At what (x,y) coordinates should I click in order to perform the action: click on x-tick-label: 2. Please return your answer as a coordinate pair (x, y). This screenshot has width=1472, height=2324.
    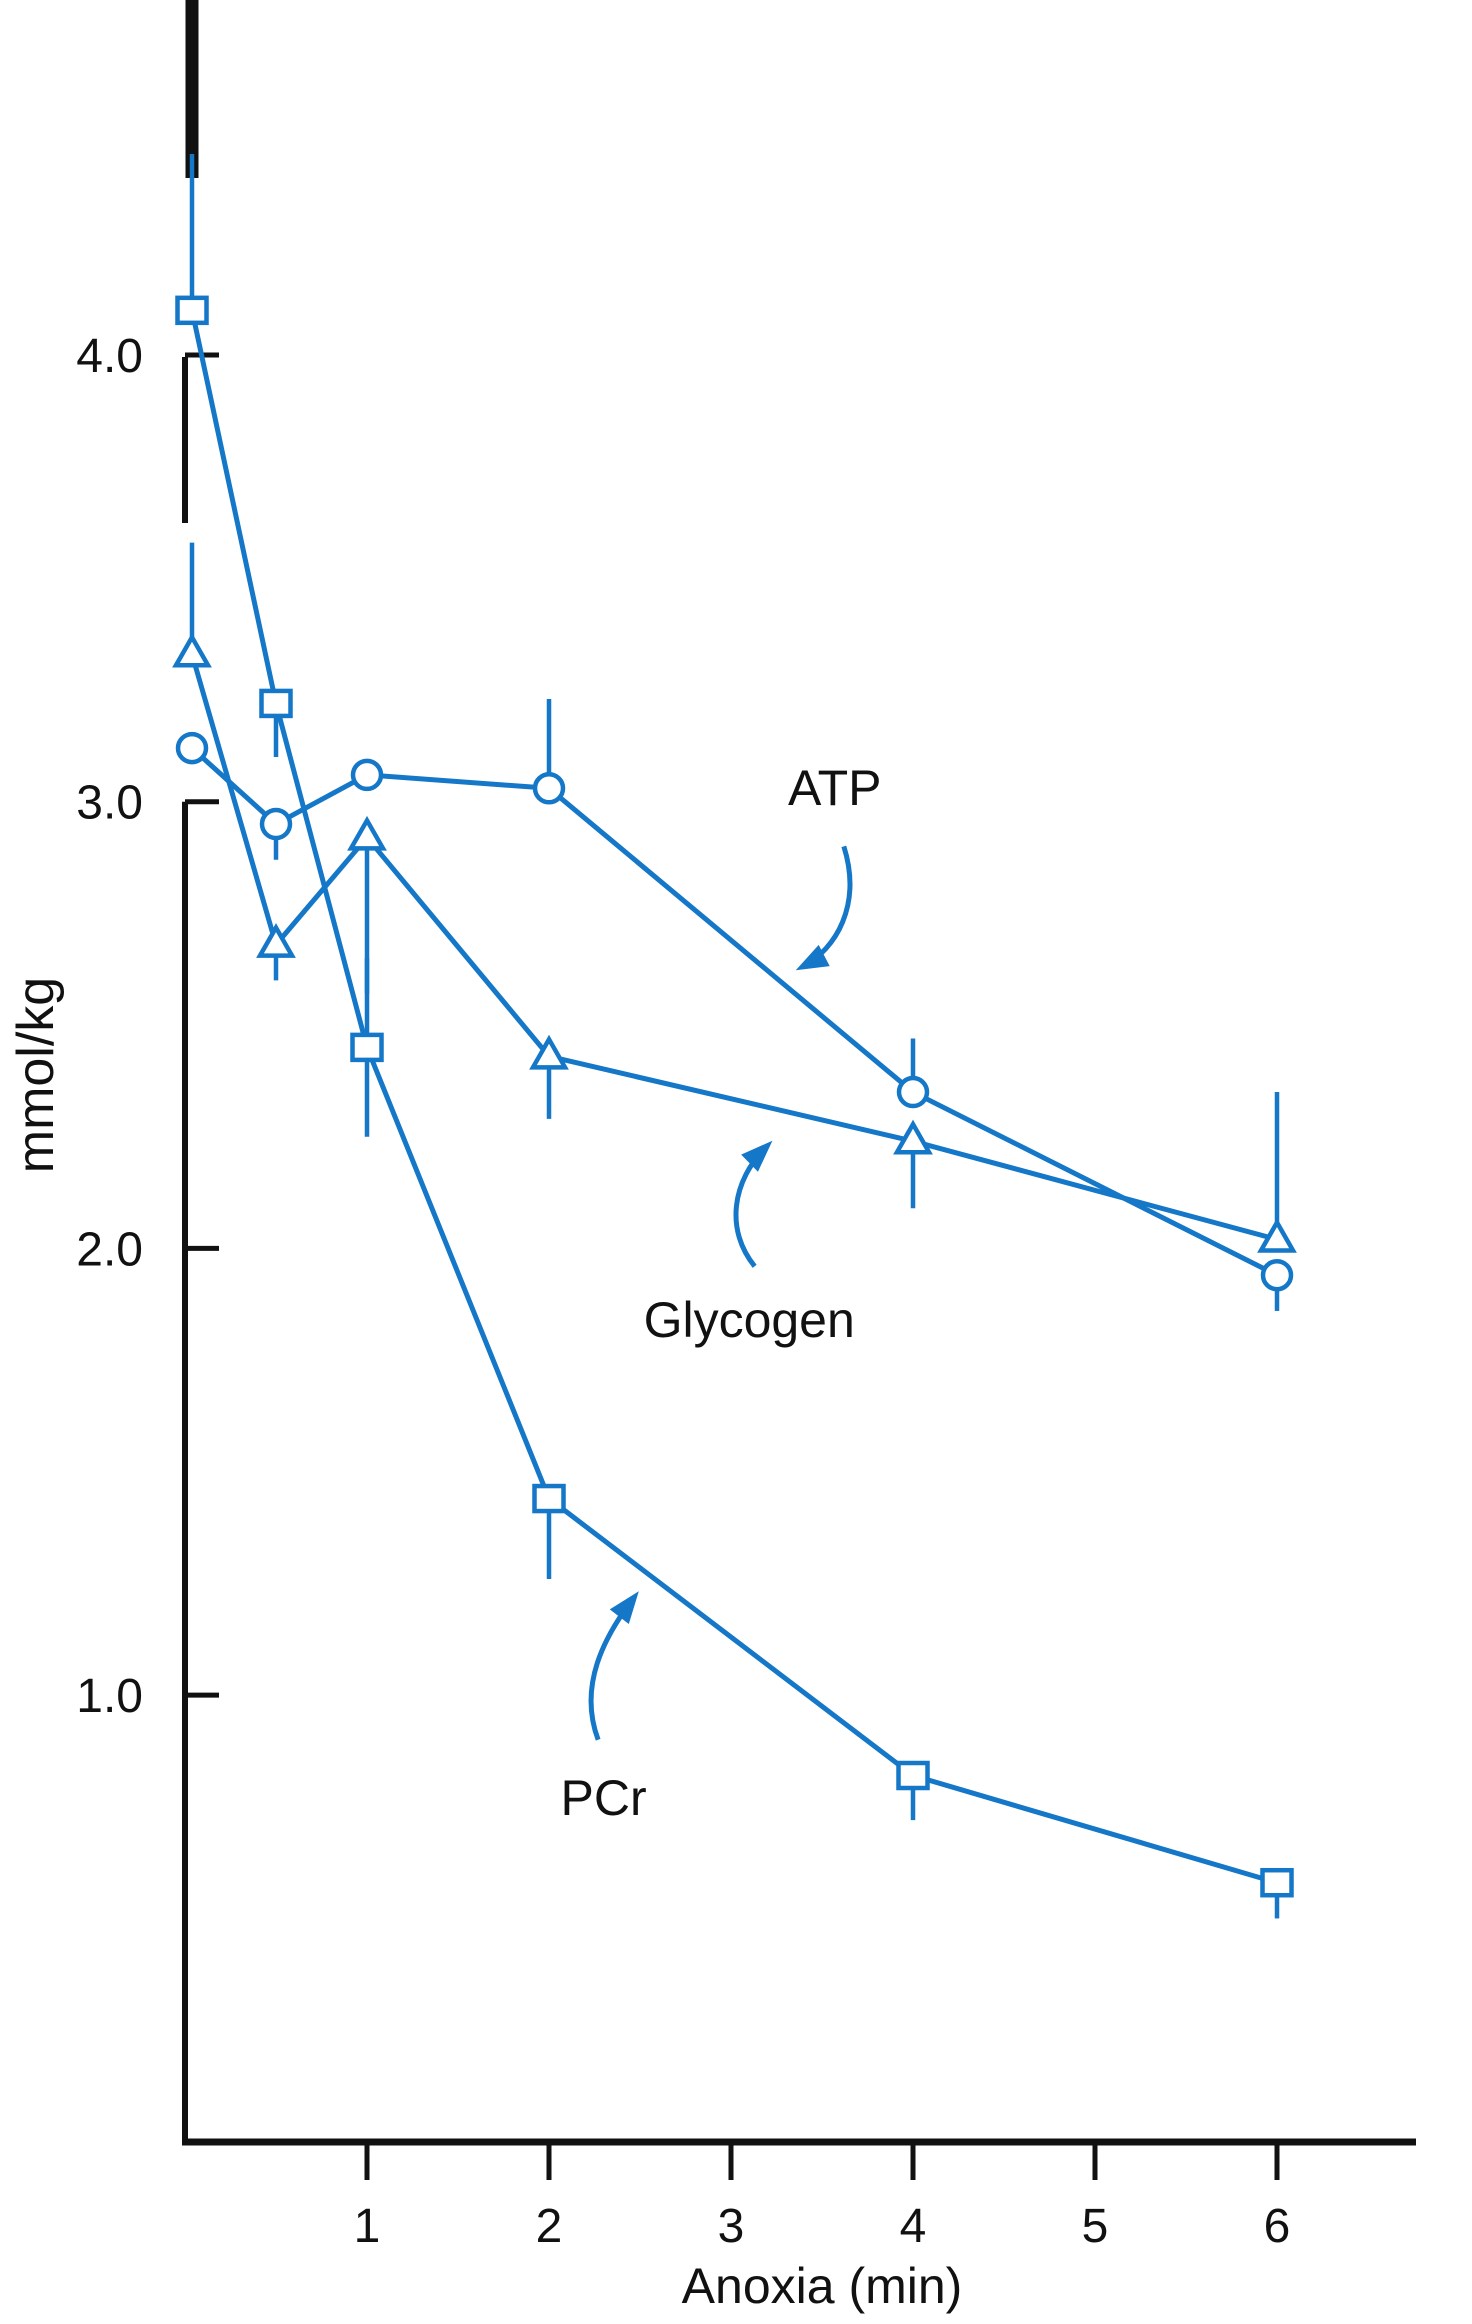
    Looking at the image, I should click on (549, 2226).